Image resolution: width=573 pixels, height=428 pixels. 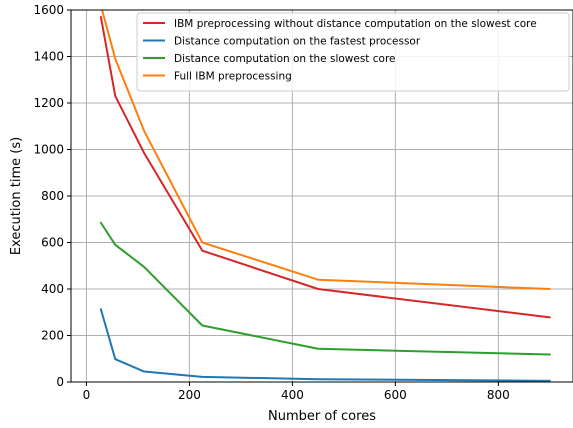 I want to click on y-tick-label: 1200, so click(x=48, y=103).